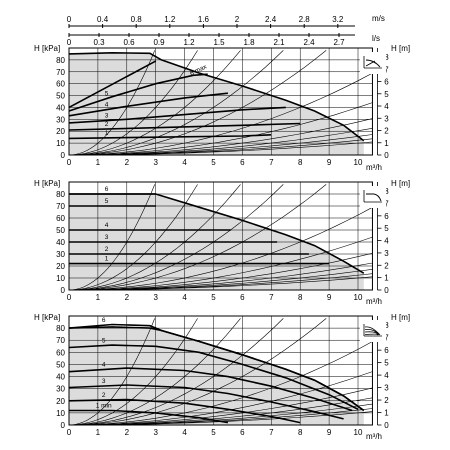 The height and width of the screenshot is (450, 450). Describe the element at coordinates (98, 162) in the screenshot. I see `x-tick-label: 1` at that location.